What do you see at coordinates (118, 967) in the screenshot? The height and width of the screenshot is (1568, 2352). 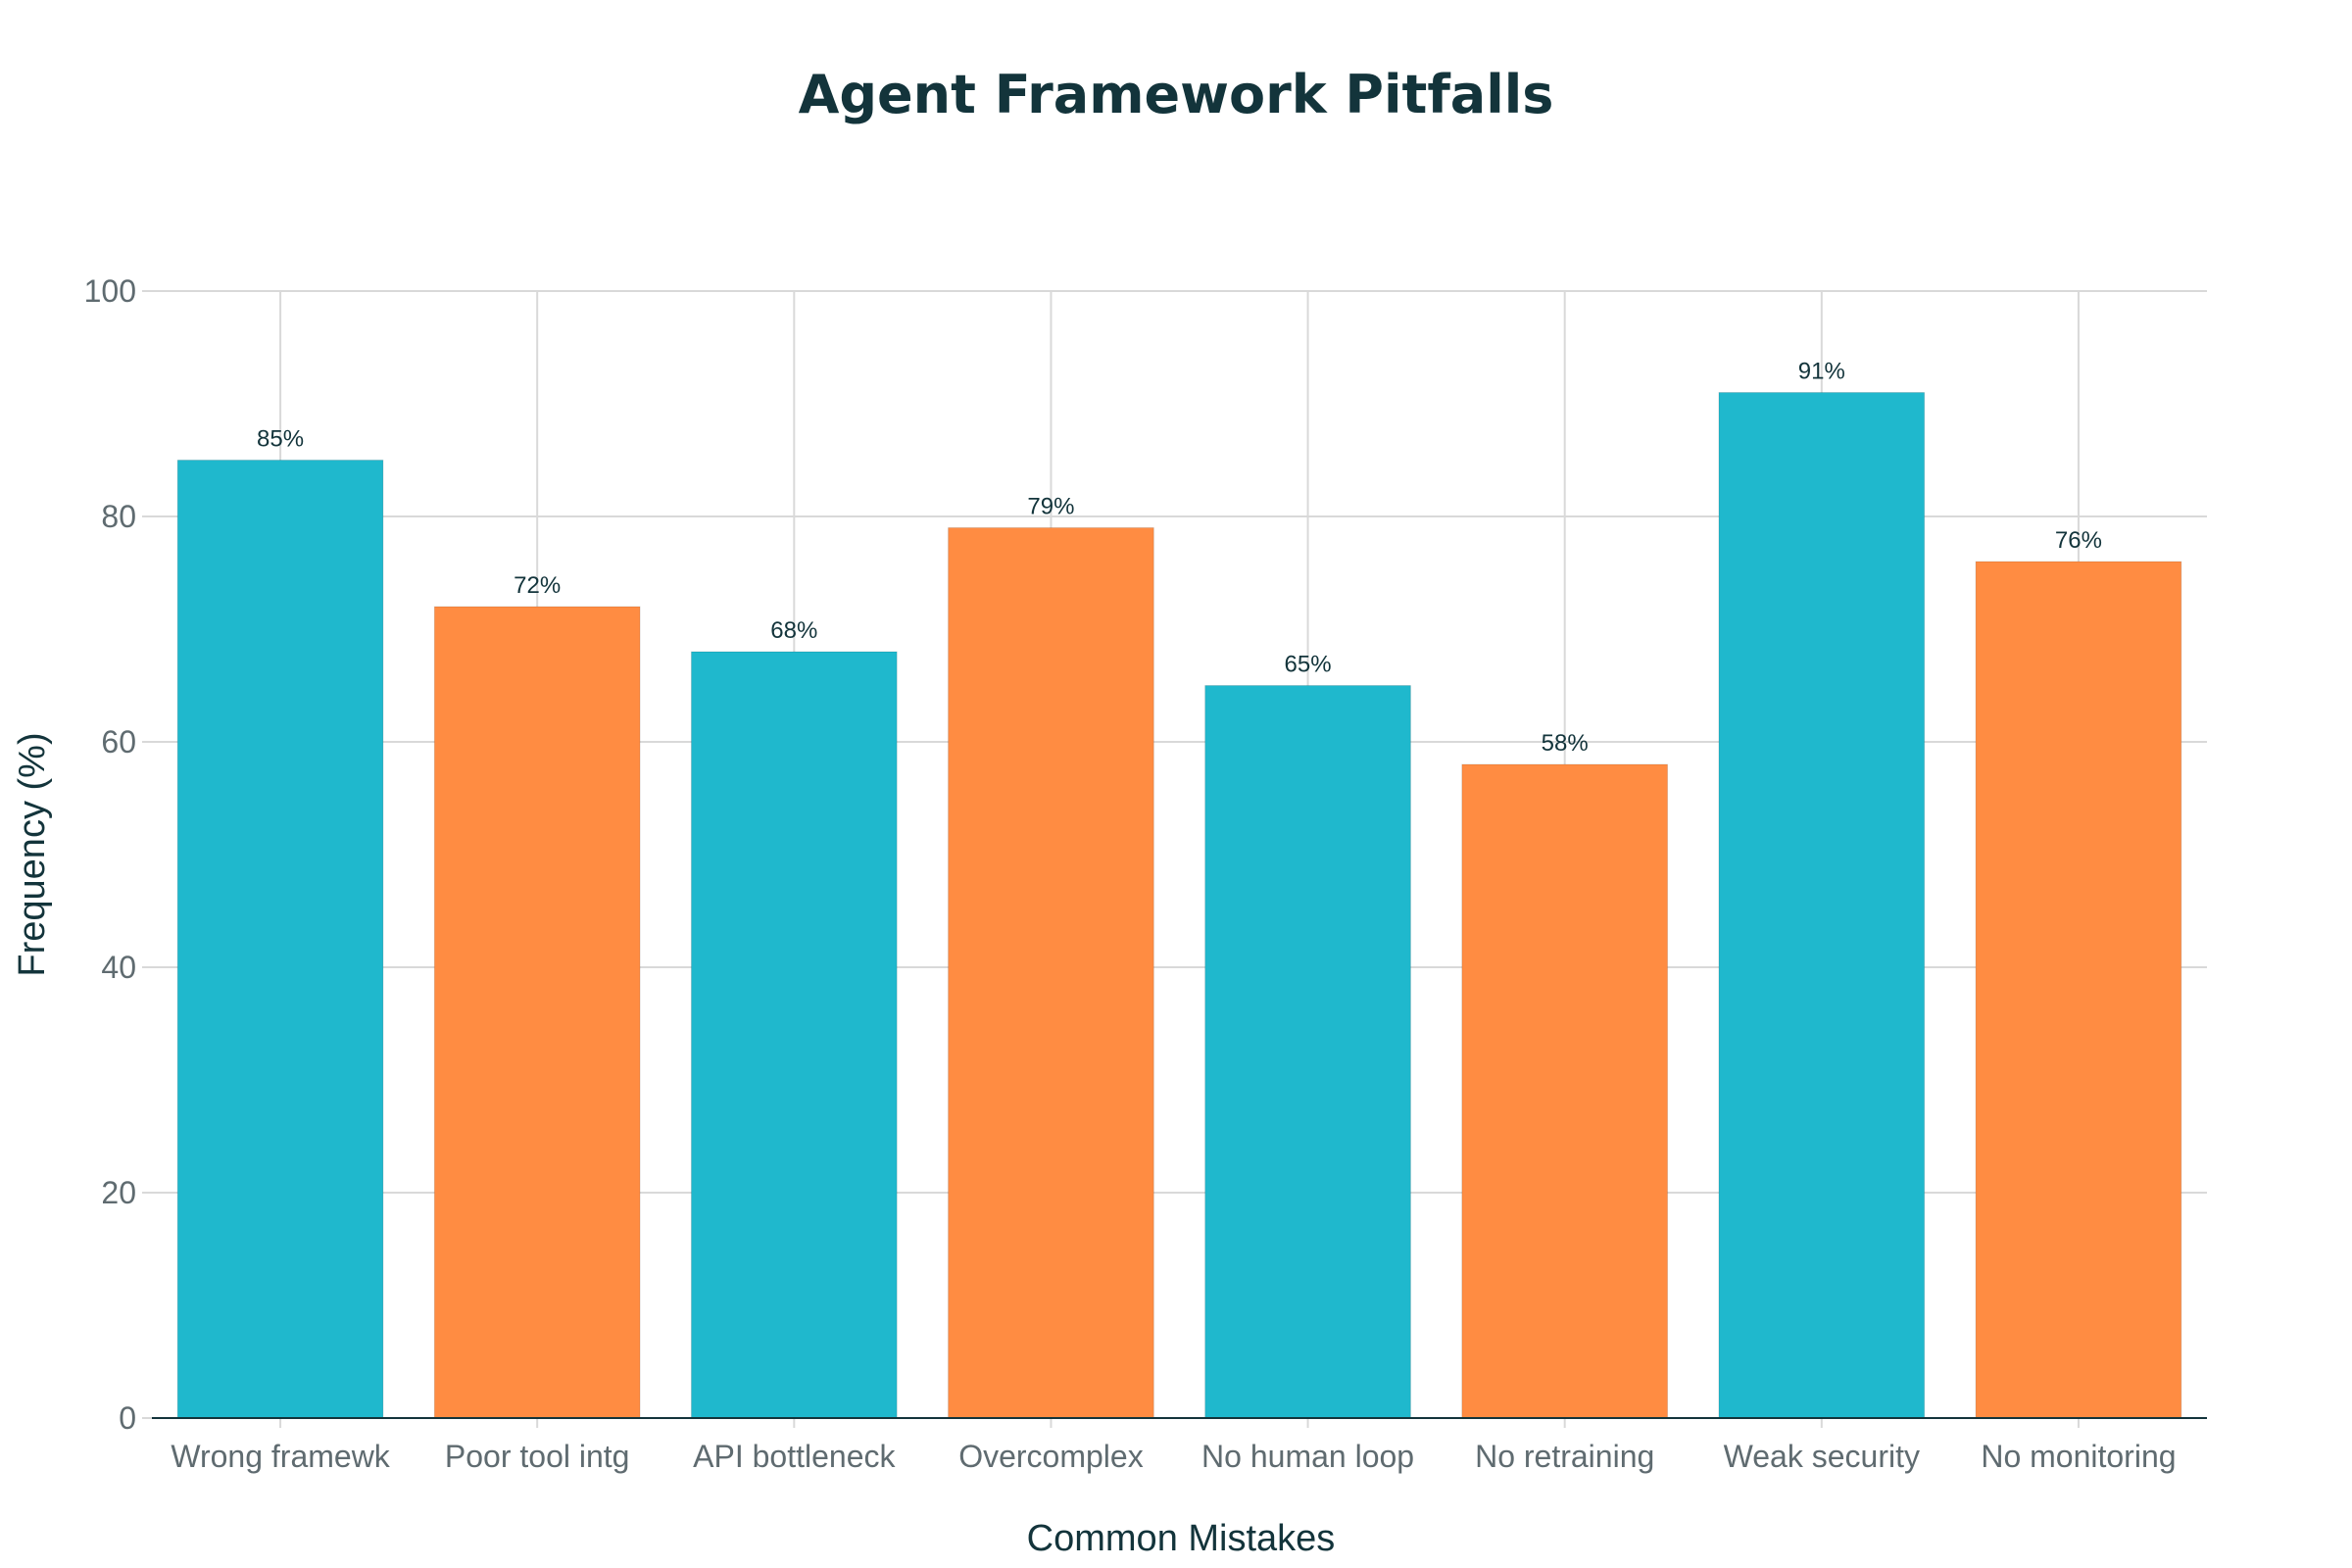 I see `y-tick-label: 40` at bounding box center [118, 967].